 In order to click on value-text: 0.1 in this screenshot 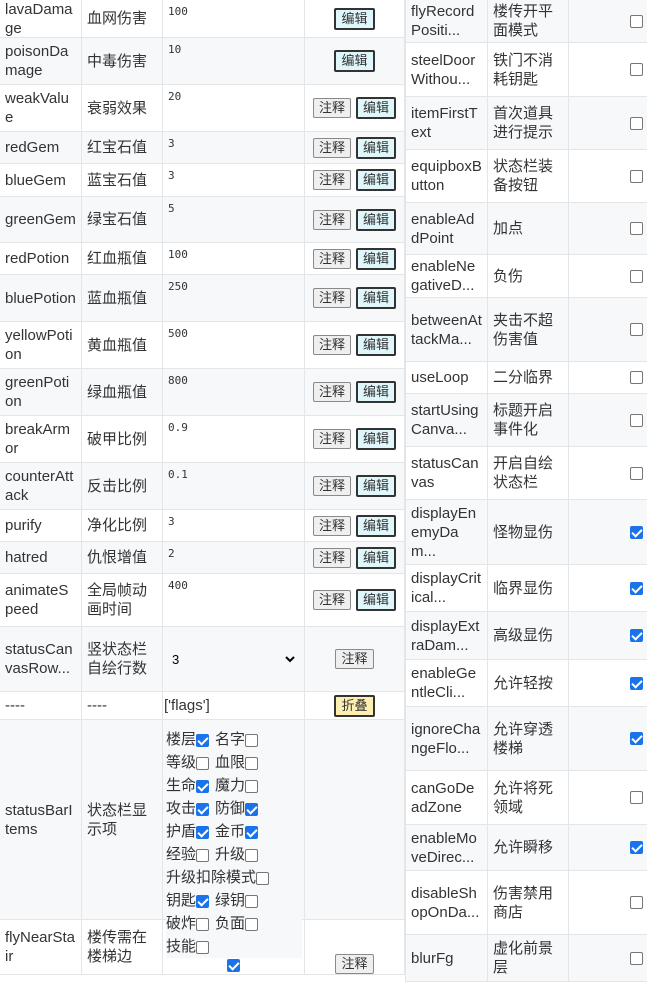, I will do `click(178, 474)`.